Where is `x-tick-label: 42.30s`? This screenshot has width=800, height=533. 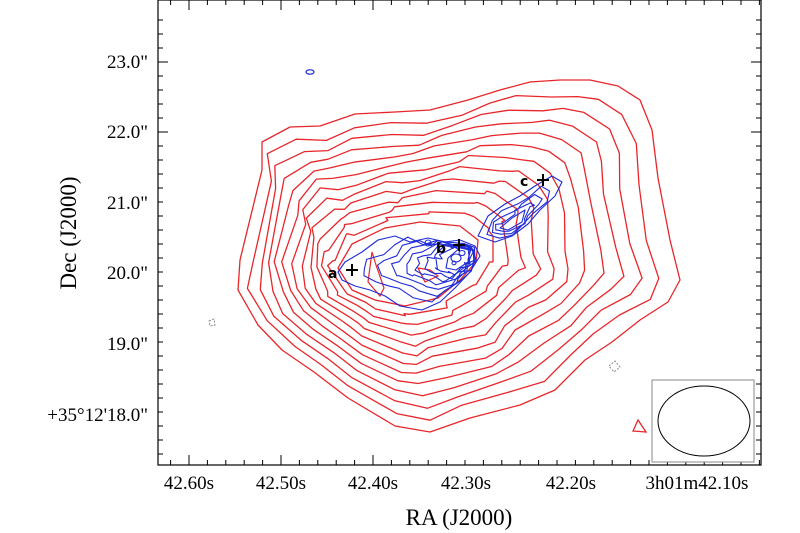 x-tick-label: 42.30s is located at coordinates (466, 483).